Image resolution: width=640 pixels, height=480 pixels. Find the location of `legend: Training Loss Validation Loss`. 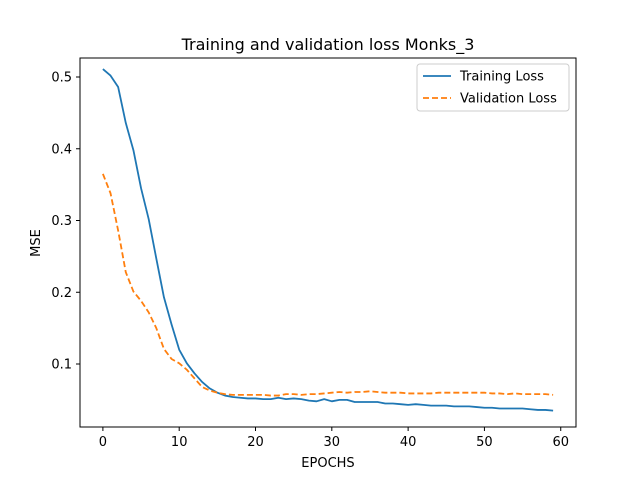

legend: Training Loss Validation Loss is located at coordinates (493, 87).